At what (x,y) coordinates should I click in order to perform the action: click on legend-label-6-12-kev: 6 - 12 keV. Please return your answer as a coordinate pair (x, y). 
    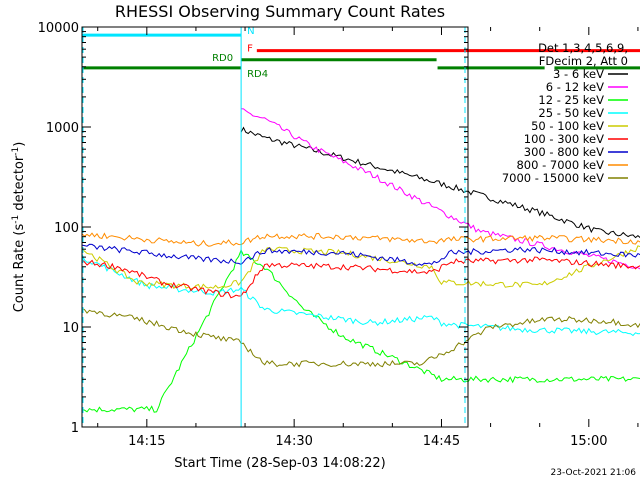
    Looking at the image, I should click on (575, 87).